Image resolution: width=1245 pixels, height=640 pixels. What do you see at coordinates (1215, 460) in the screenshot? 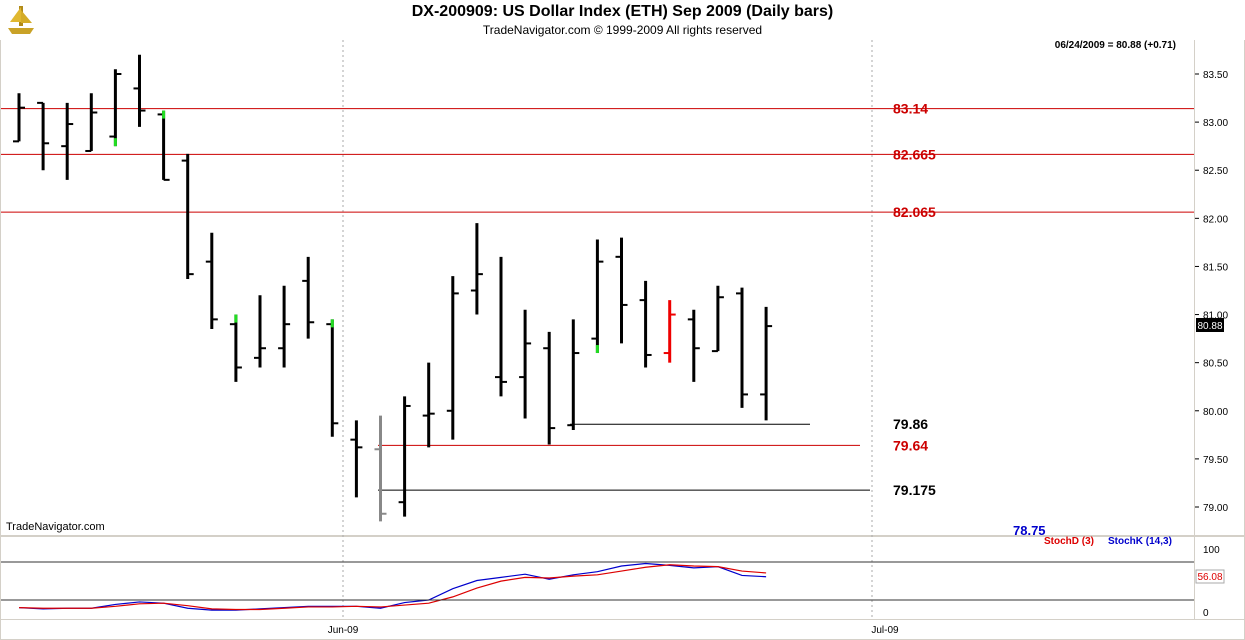
I see `y-tick-label-8: 79.50` at bounding box center [1215, 460].